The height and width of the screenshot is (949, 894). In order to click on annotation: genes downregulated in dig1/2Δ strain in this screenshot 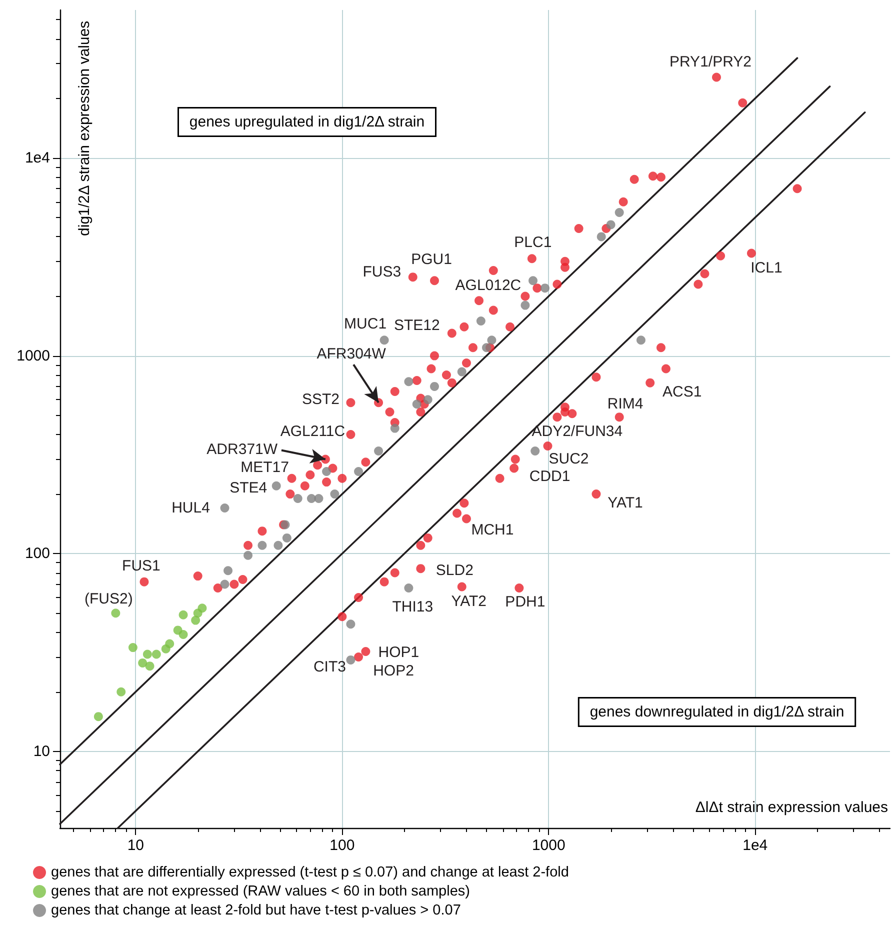, I will do `click(717, 712)`.